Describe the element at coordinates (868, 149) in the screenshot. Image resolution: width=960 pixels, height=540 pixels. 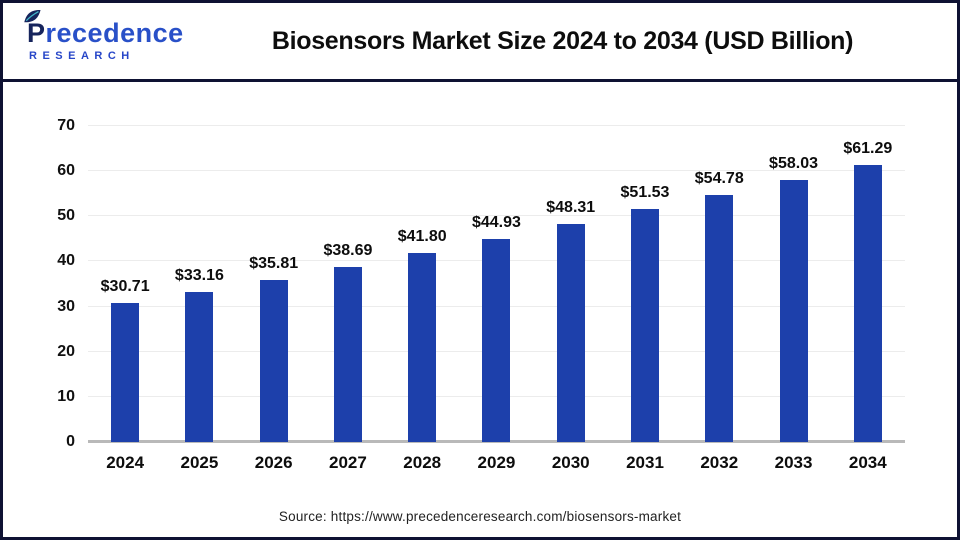
I see `bar-value-label-2034: $61.29` at that location.